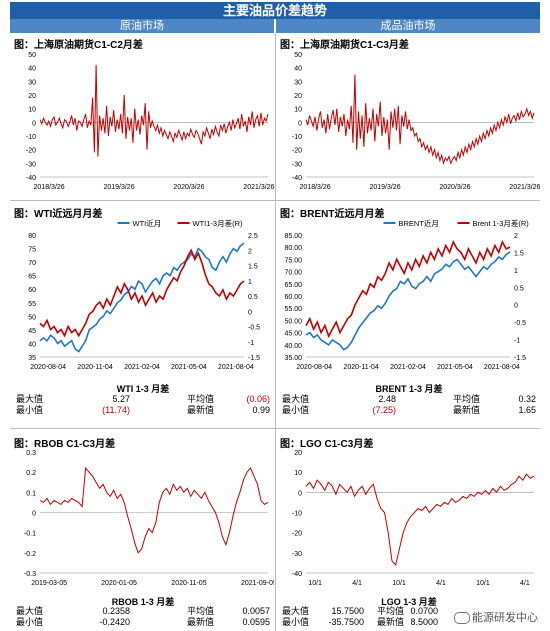  What do you see at coordinates (94, 367) in the screenshot?
I see `x-tick-label: 2020-11-04` at bounding box center [94, 367].